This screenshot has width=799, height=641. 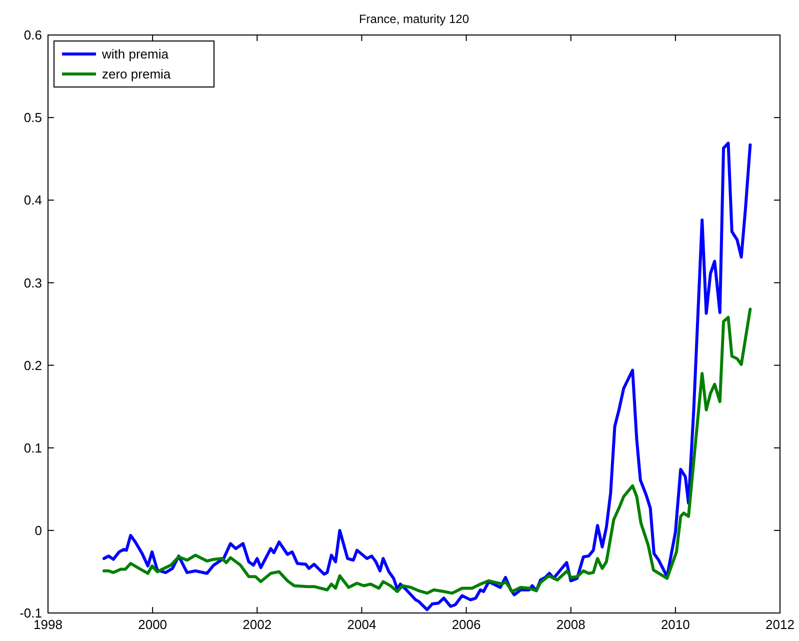 What do you see at coordinates (33, 448) in the screenshot?
I see `y-tick-label: 0.1` at bounding box center [33, 448].